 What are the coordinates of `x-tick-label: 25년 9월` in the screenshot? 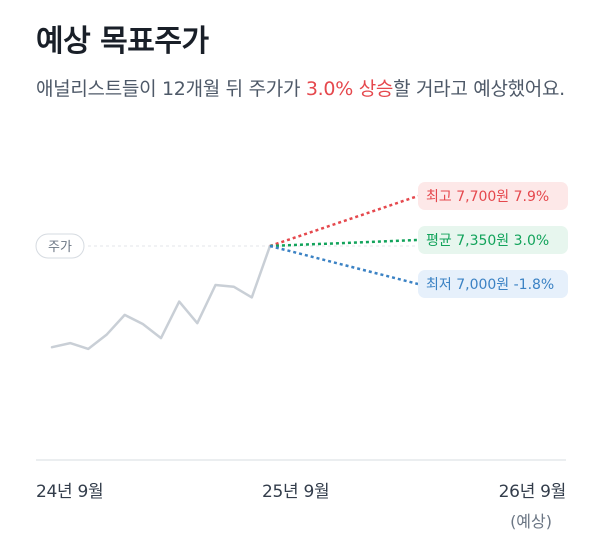 It's located at (296, 492).